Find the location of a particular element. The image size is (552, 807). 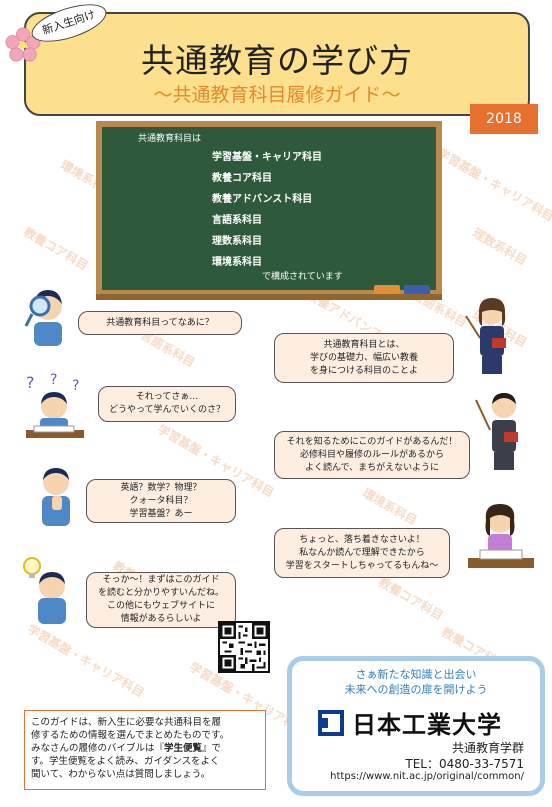

watermark: 理数系科目 is located at coordinates (500, 246).